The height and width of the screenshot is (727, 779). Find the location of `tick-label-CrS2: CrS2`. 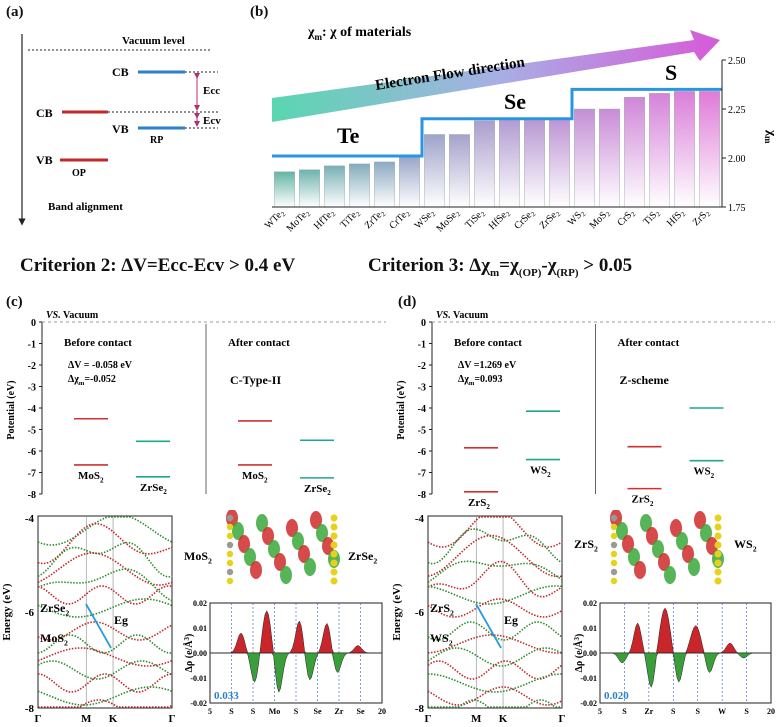

tick-label-CrS2: CrS2 is located at coordinates (626, 218).